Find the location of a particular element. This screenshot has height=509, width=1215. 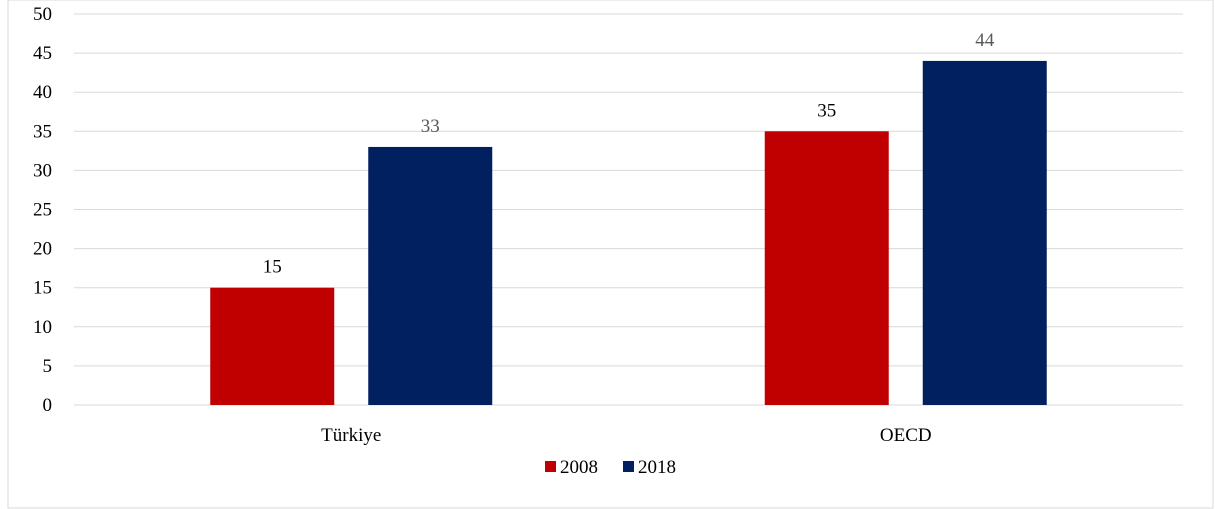

category-label: Türkiye is located at coordinates (351, 435).